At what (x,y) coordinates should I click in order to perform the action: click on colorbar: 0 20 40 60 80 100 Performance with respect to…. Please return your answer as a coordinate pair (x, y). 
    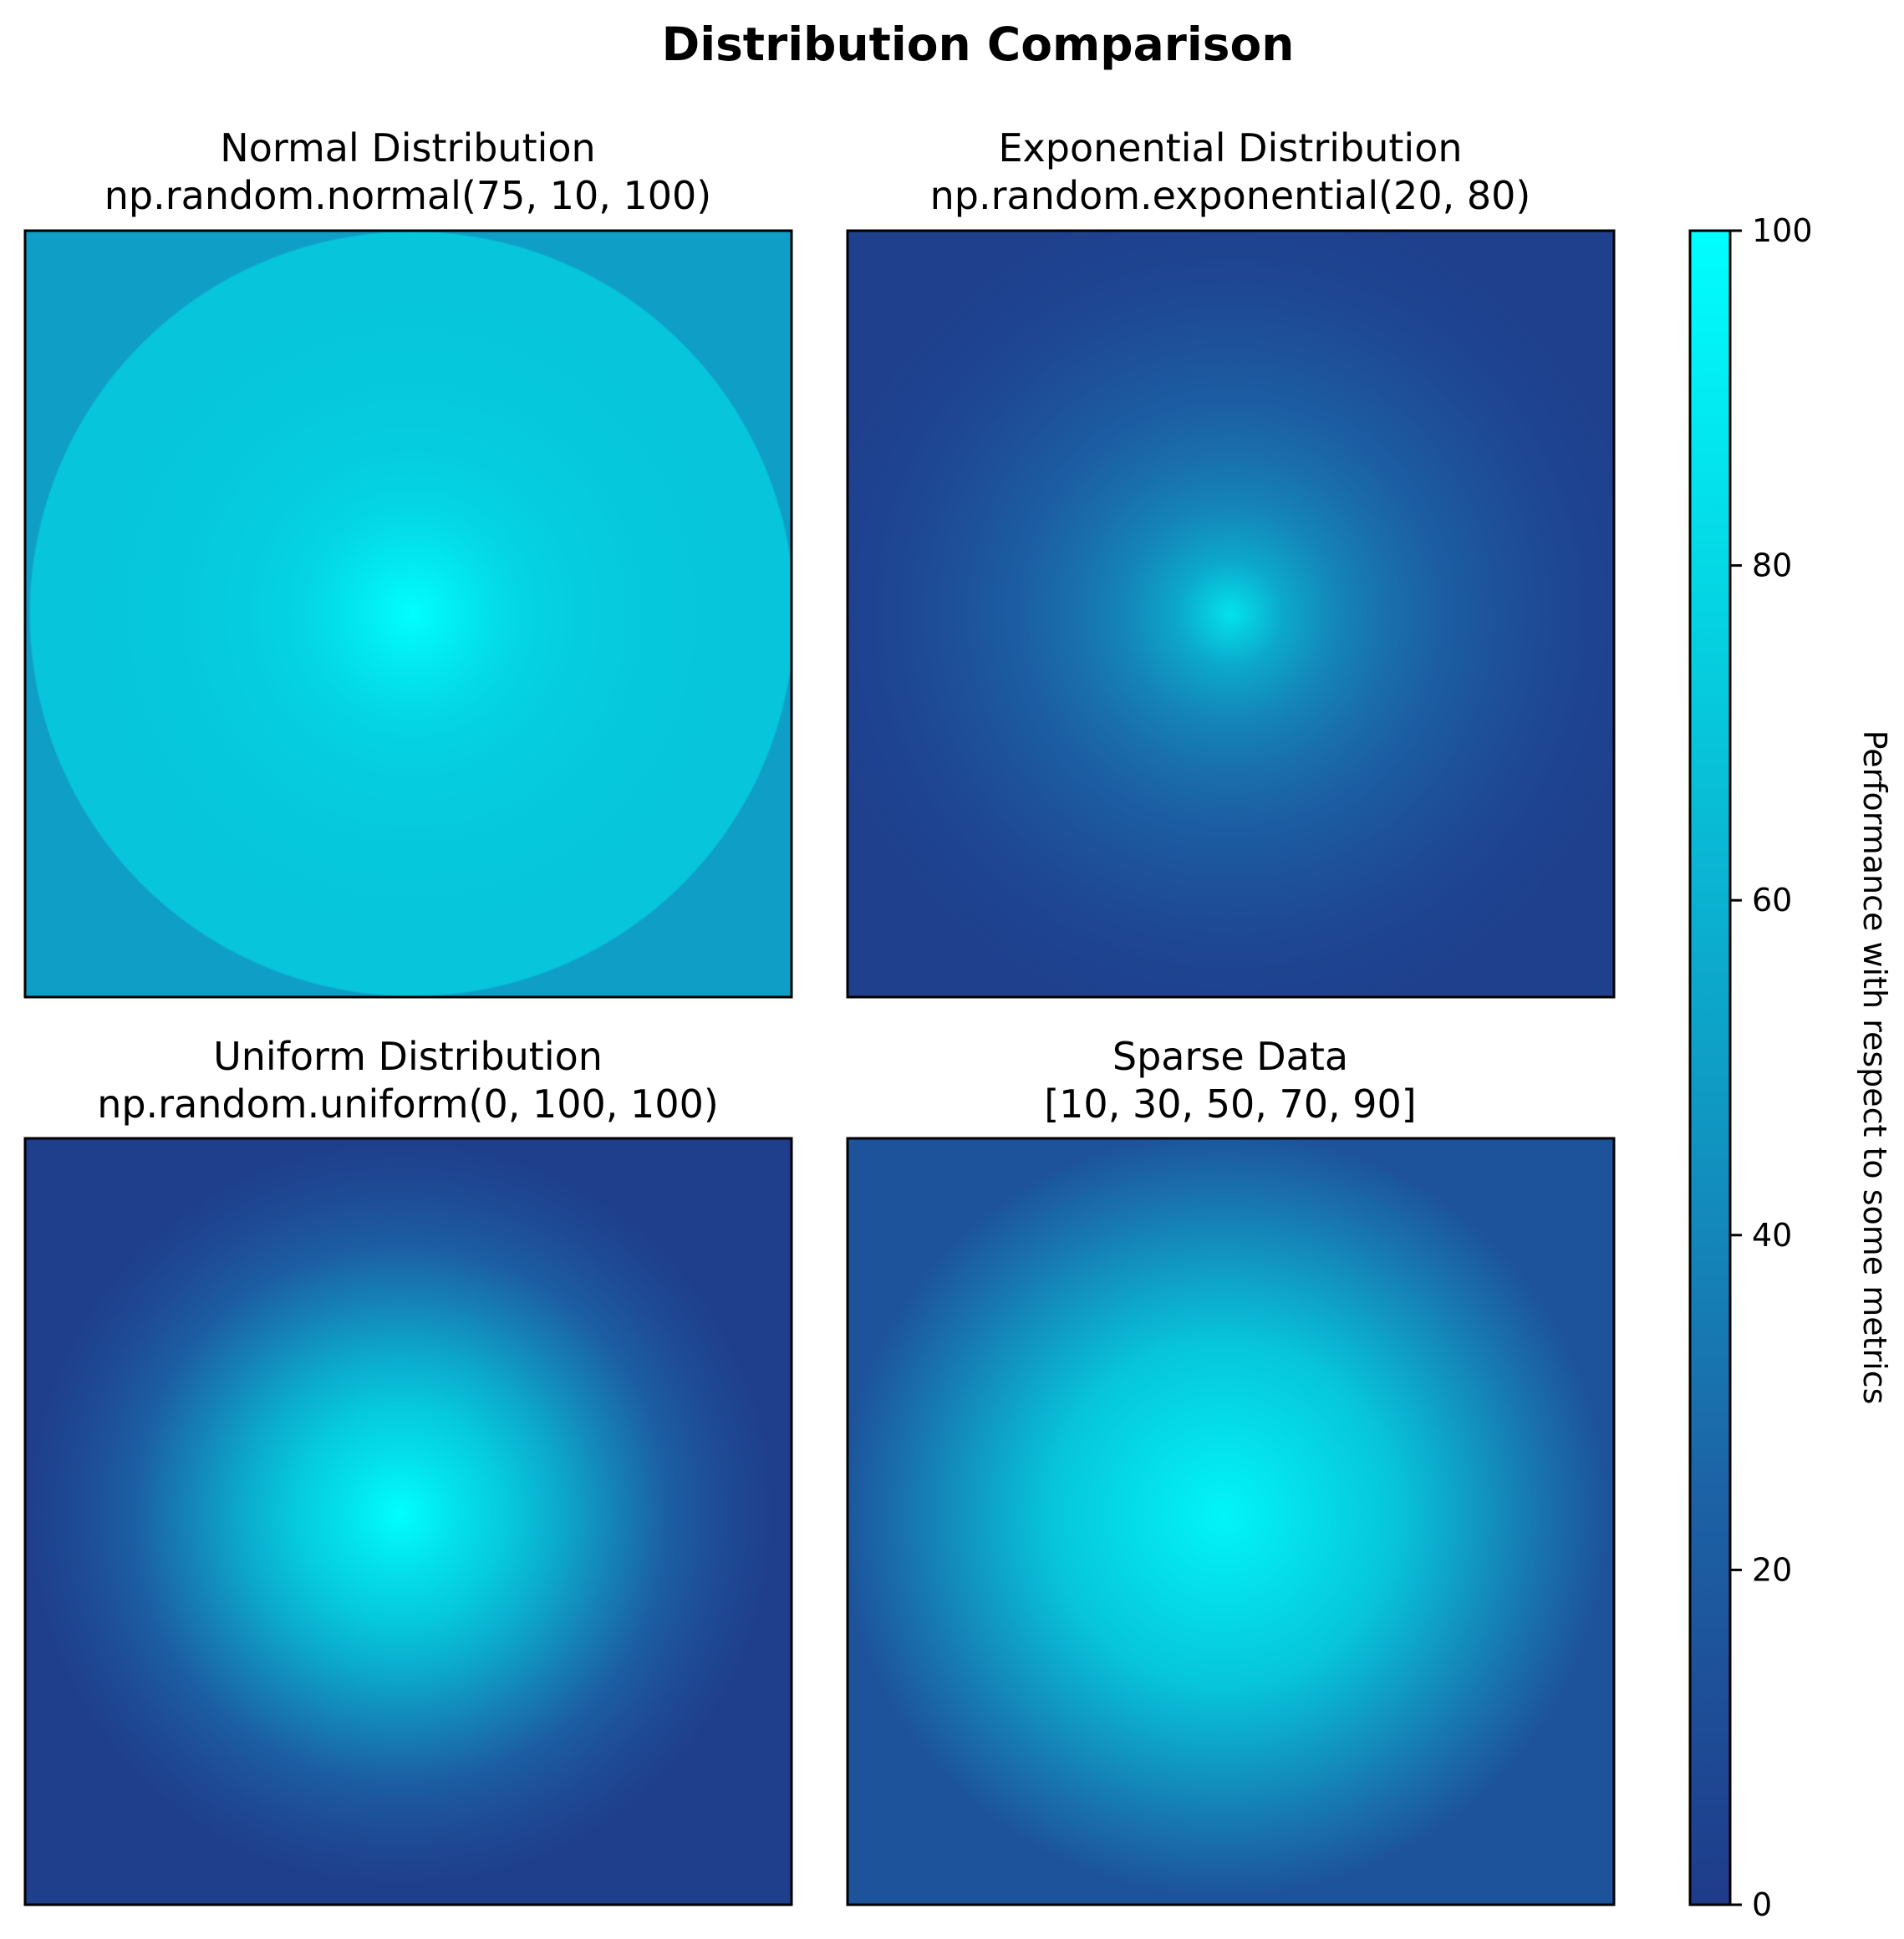
    Looking at the image, I should click on (1790, 1067).